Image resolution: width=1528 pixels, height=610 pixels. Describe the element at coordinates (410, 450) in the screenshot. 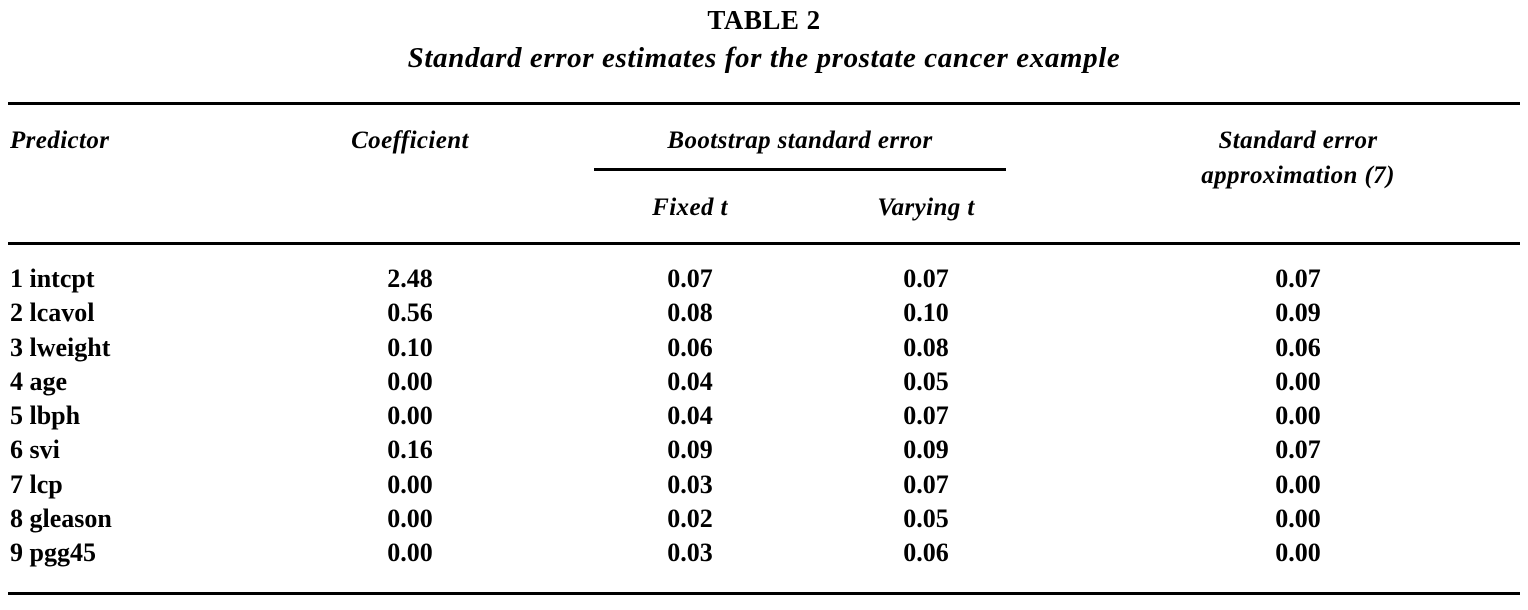

I see `coefficient-cell: 0.16` at that location.